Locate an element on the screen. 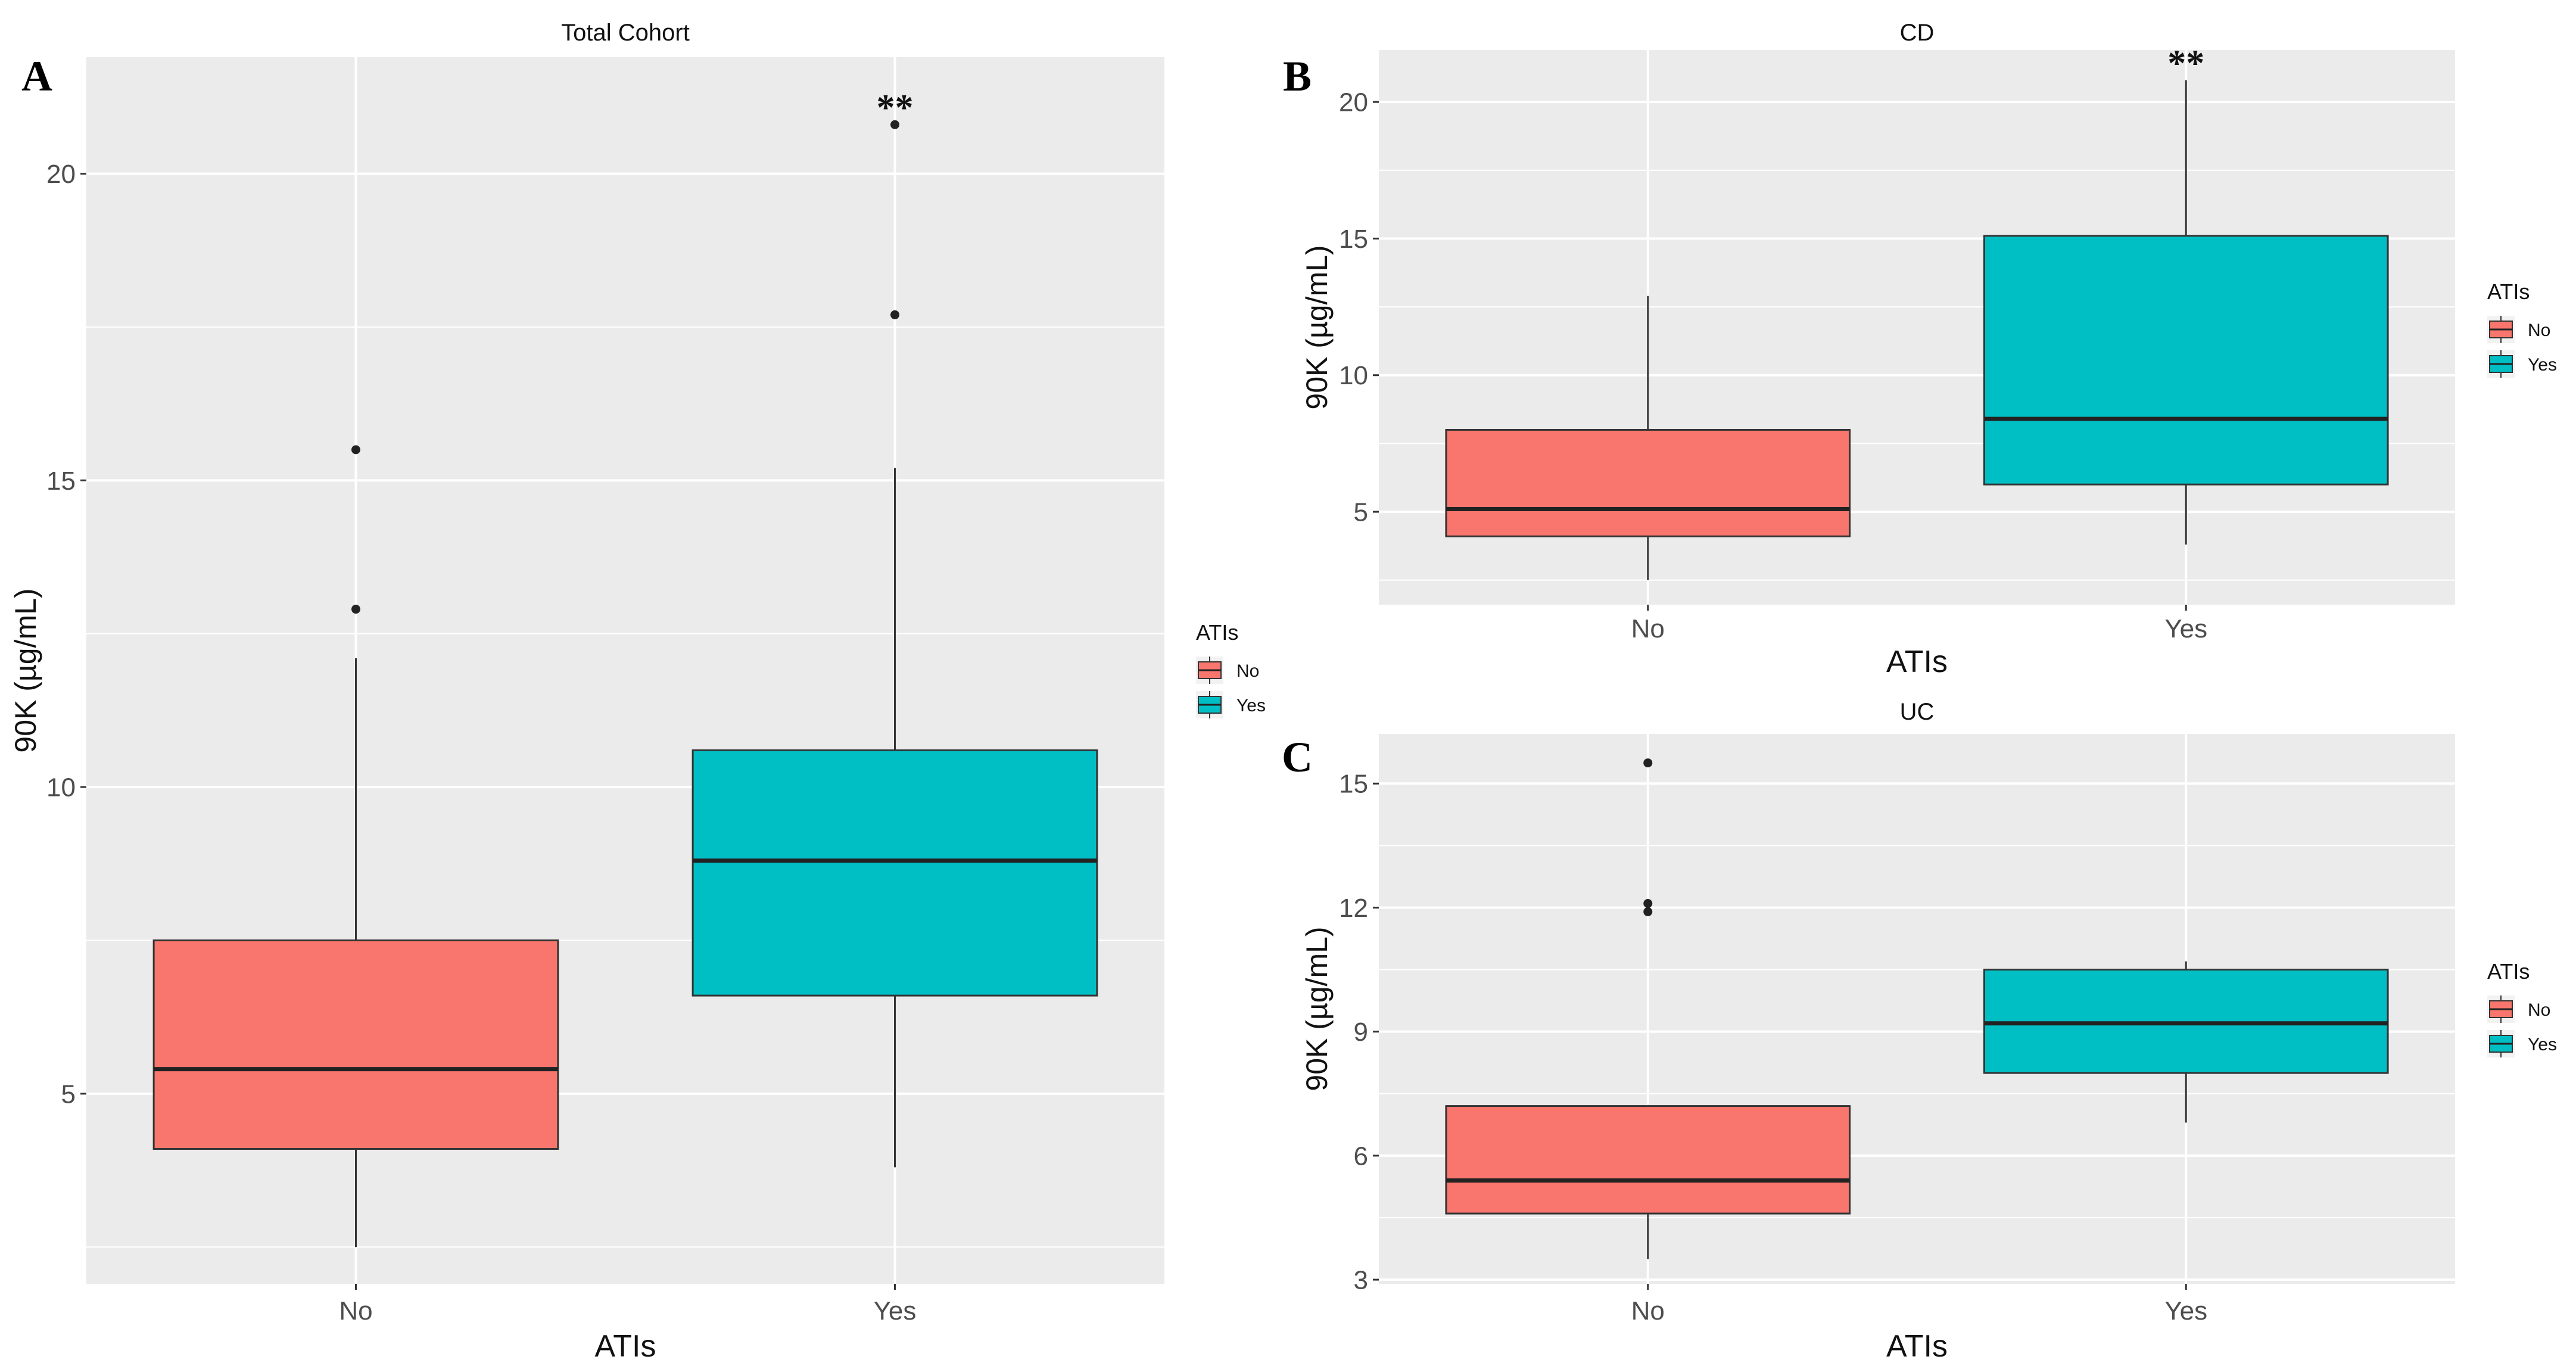 The image size is (2576, 1372). y-tick-label: 12 is located at coordinates (1354, 908).